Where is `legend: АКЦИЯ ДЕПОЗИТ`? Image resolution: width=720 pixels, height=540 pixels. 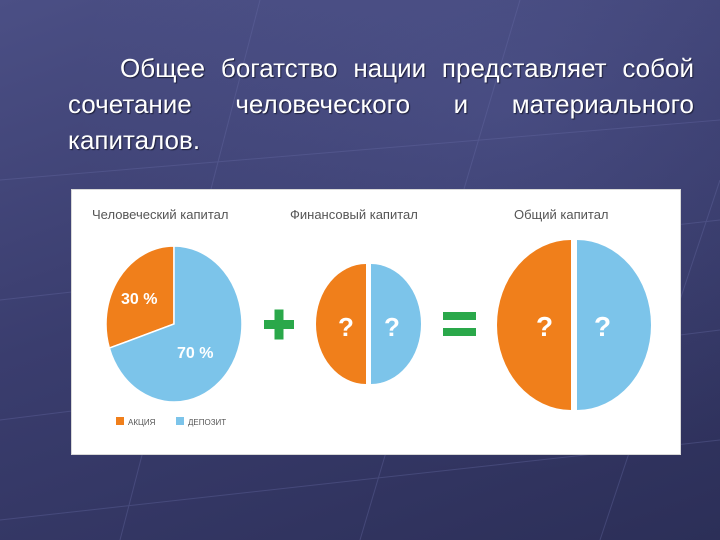 legend: АКЦИЯ ДЕПОЗИТ is located at coordinates (171, 422).